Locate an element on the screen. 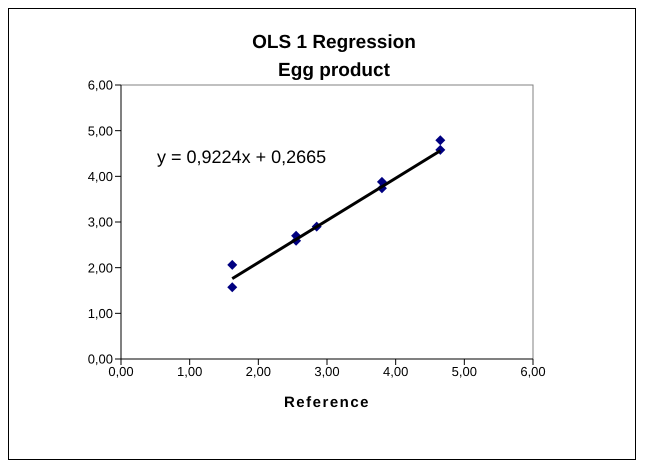 This screenshot has height=468, width=646. x-tick-label: 4,00 is located at coordinates (395, 372).